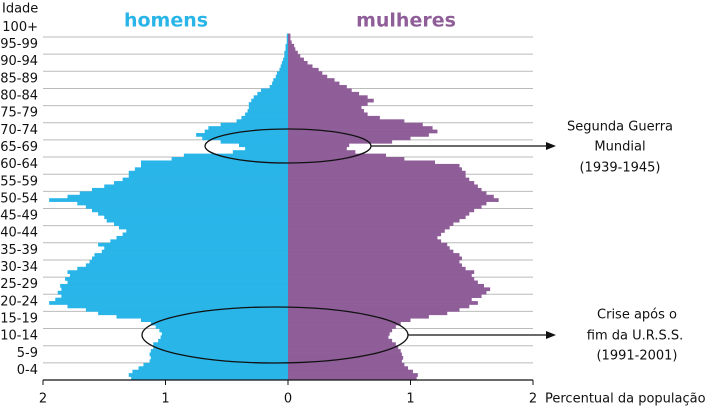 The width and height of the screenshot is (711, 408). Describe the element at coordinates (19, 78) in the screenshot. I see `y-tick-label: 85-89` at that location.